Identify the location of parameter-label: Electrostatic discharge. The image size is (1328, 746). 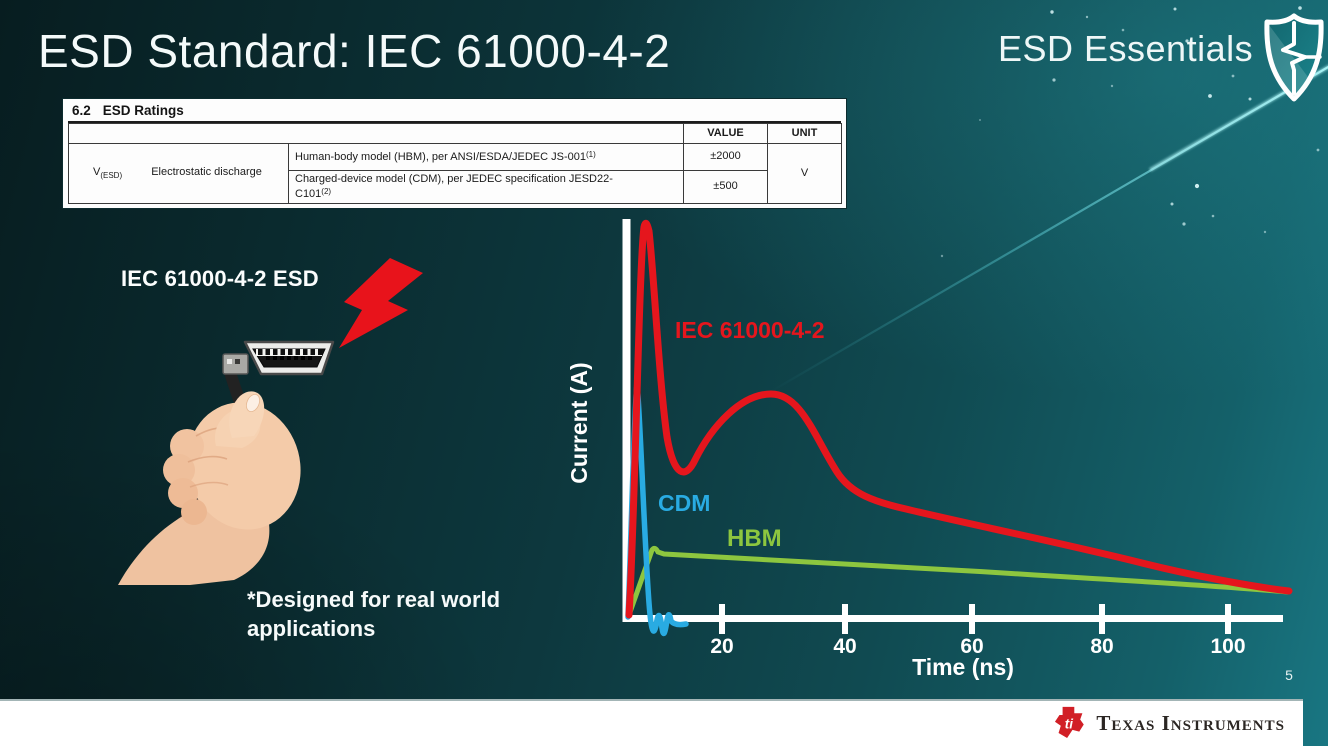
(206, 172).